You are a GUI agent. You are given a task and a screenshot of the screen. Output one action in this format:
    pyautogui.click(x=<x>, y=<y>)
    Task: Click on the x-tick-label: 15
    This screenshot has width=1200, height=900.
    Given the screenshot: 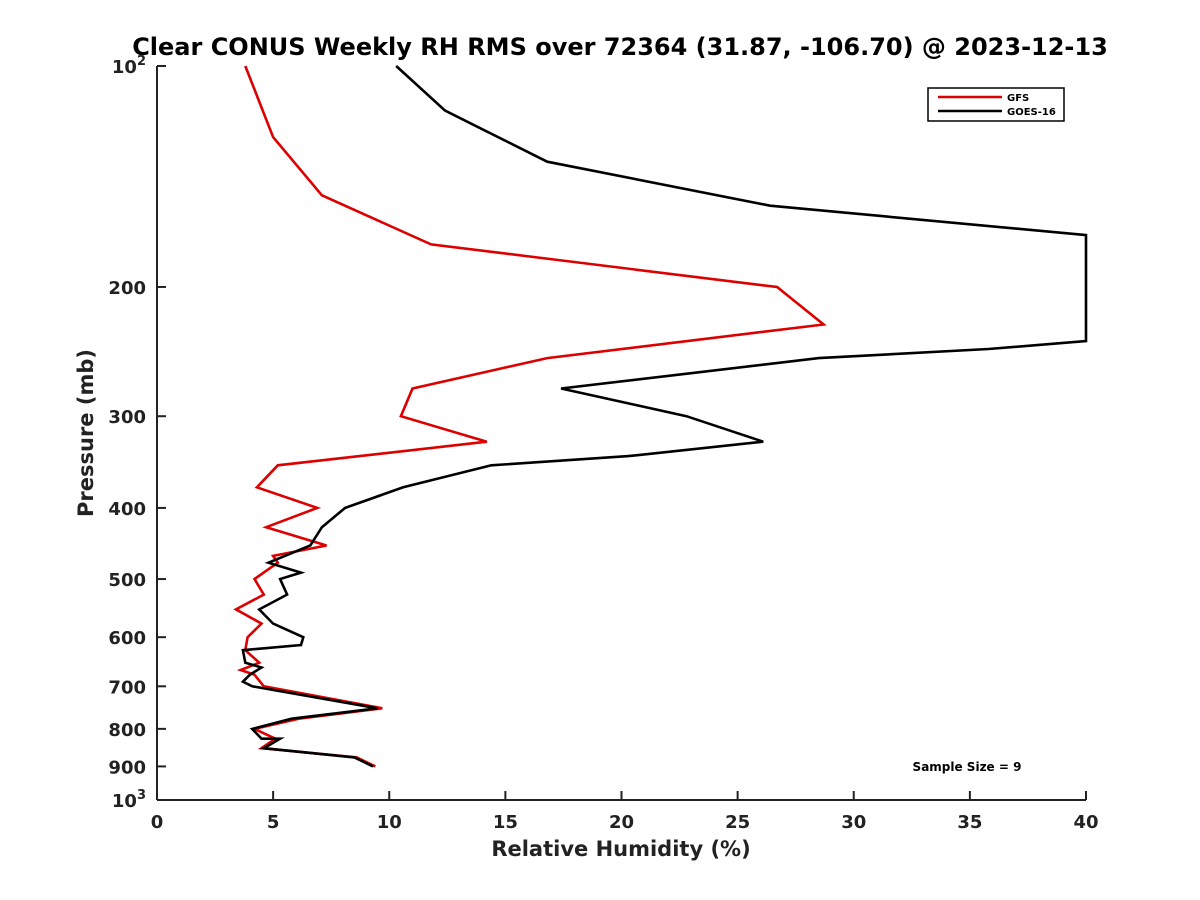 What is the action you would take?
    pyautogui.click(x=505, y=822)
    